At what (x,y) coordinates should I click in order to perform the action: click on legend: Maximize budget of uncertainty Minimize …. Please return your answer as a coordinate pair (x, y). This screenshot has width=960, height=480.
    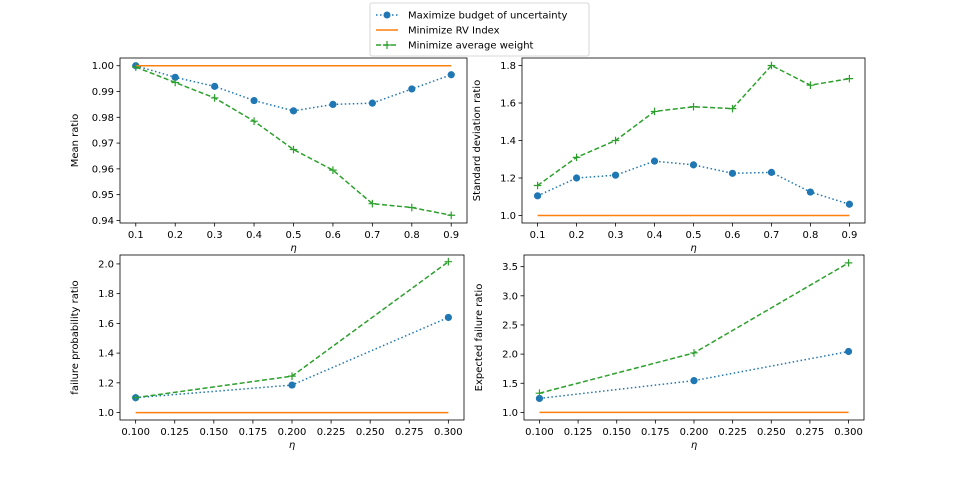
    Looking at the image, I should click on (479, 29).